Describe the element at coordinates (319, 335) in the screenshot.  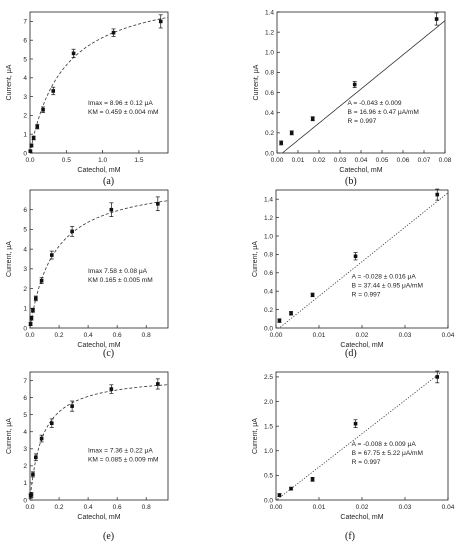
I see `x-tick-label: 0.01` at that location.